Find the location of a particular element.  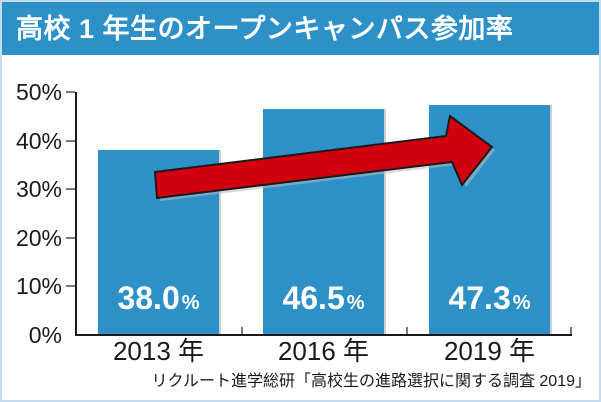

y-axis-label-40: 40% is located at coordinates (38, 141).